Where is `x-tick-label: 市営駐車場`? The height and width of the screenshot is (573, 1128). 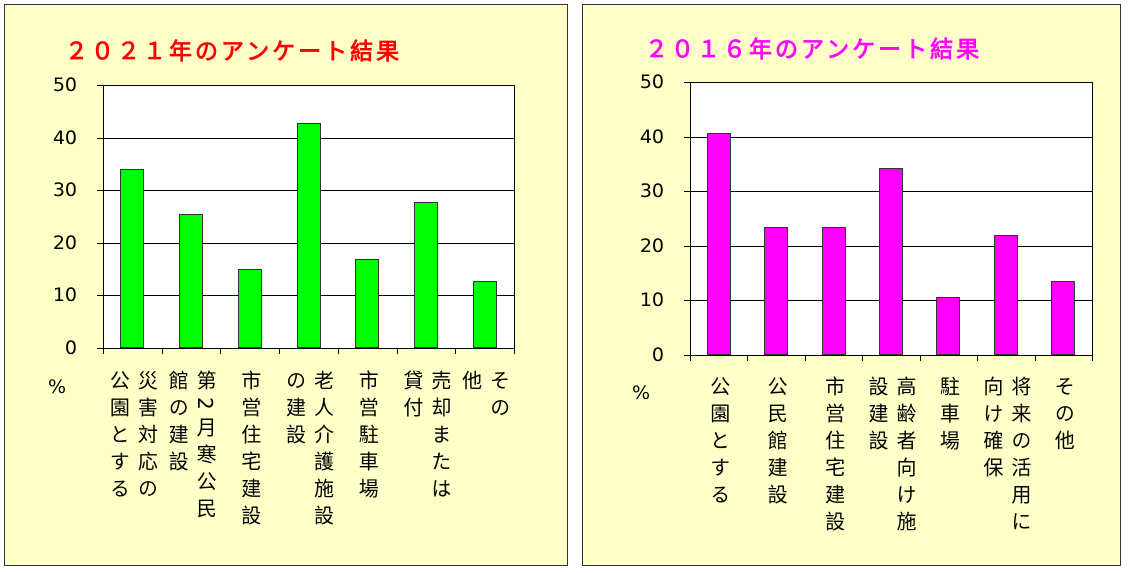
x-tick-label: 市営駐車場 is located at coordinates (367, 437).